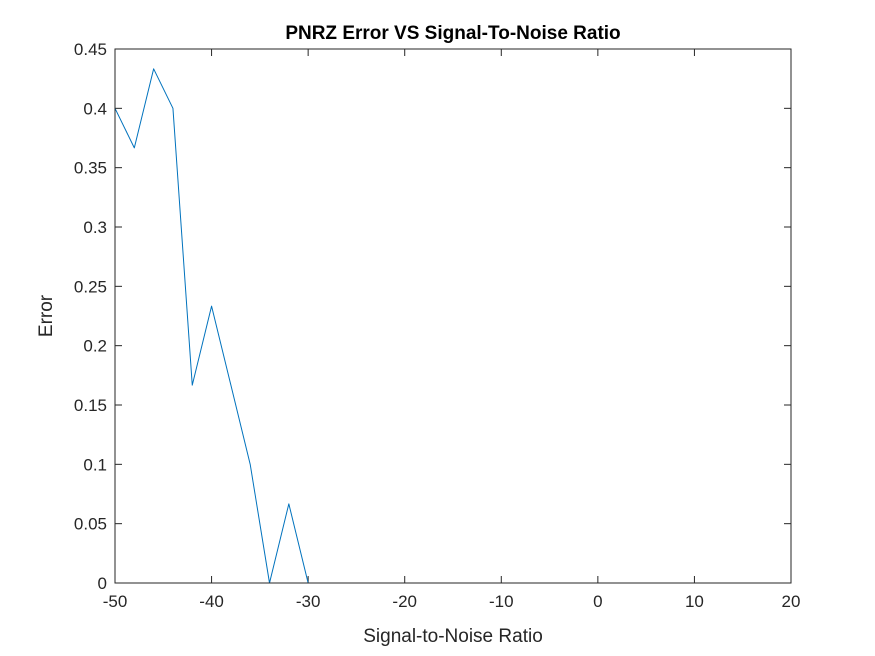 Image resolution: width=875 pixels, height=656 pixels. I want to click on y-tick-label: 0.25, so click(90, 286).